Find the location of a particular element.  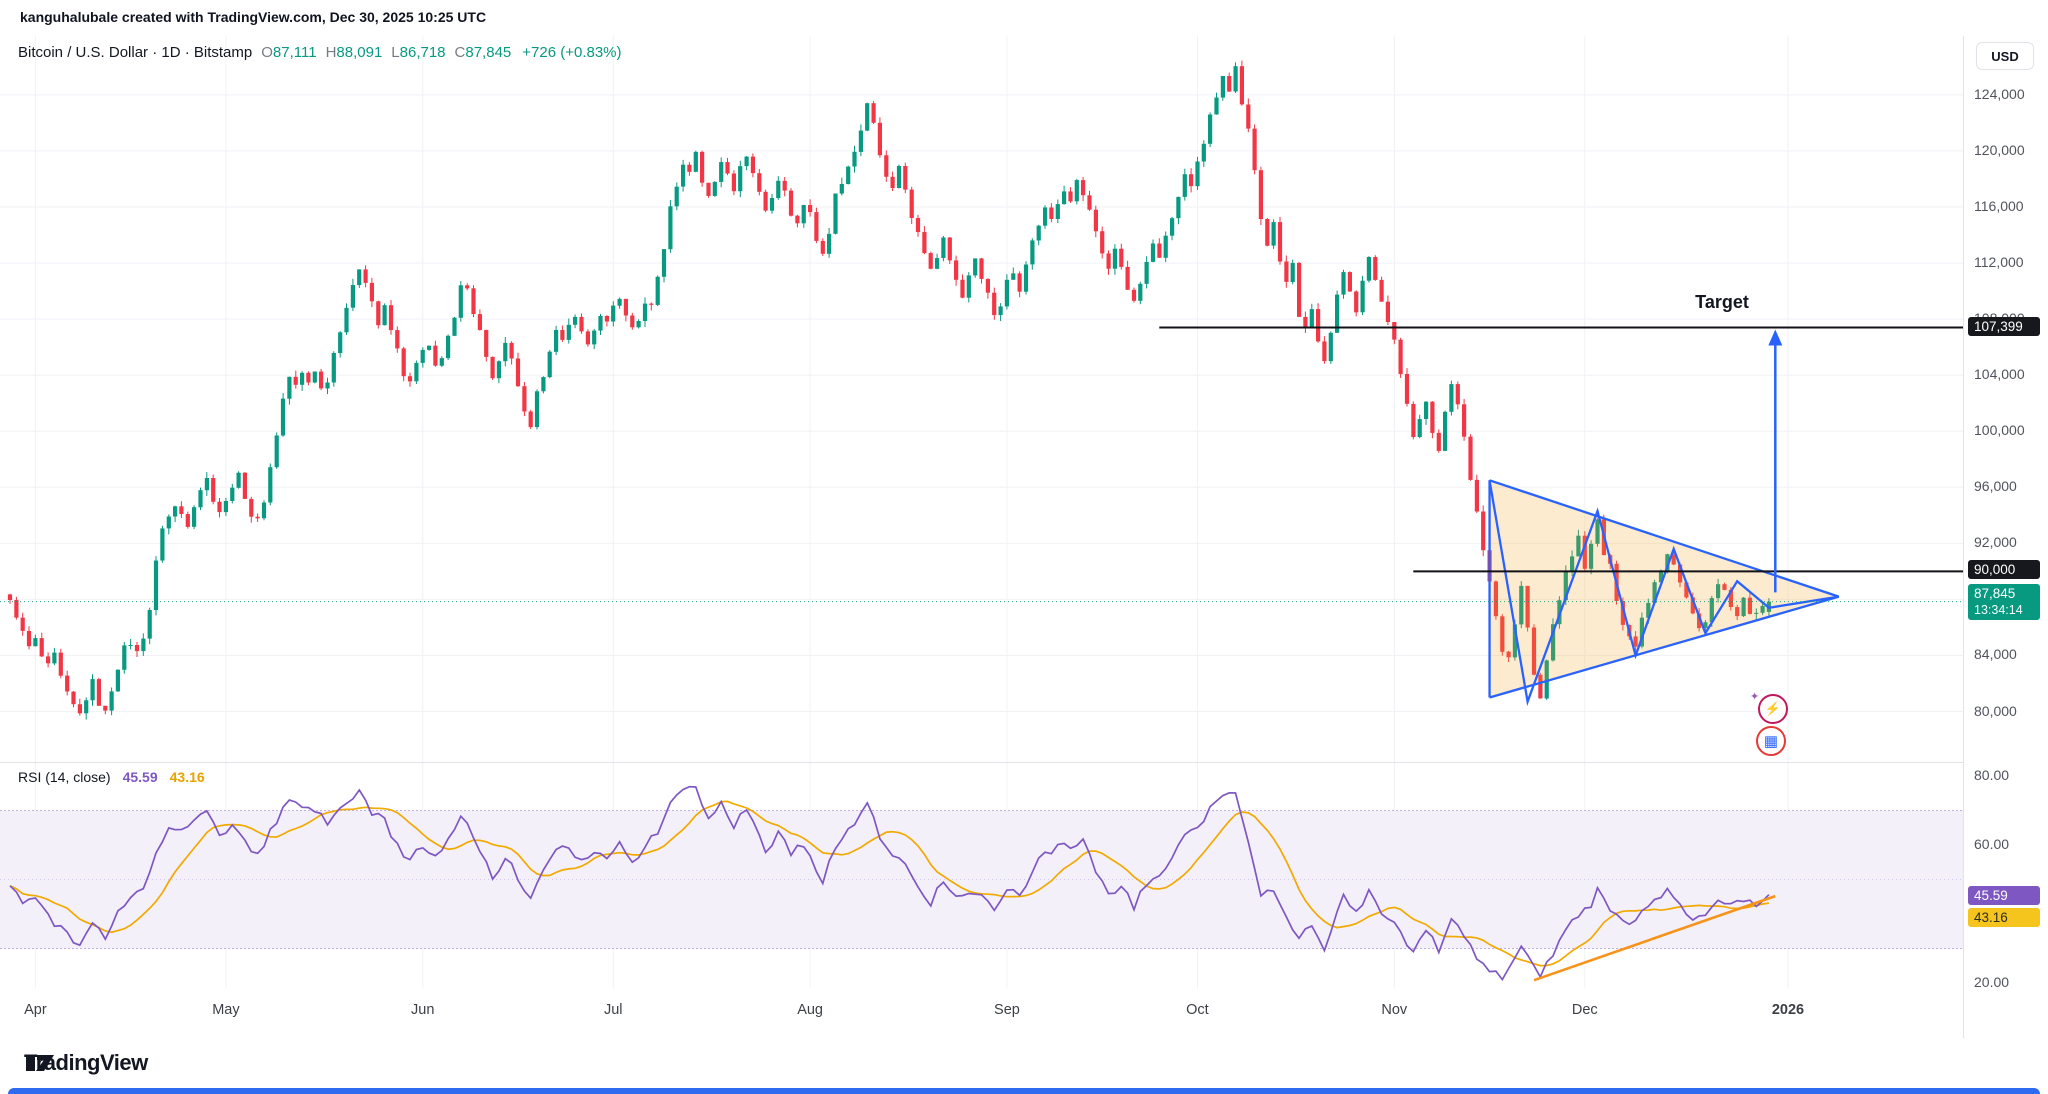

time-axis-label: Apr is located at coordinates (35, 1010).